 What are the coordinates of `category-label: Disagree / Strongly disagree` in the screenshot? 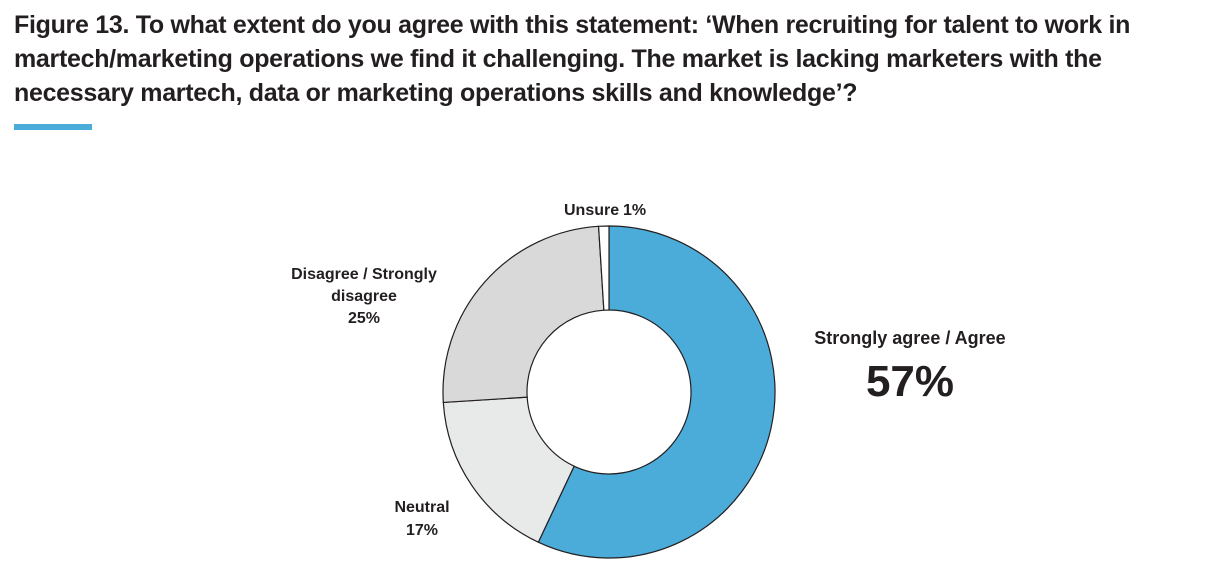 It's located at (364, 285).